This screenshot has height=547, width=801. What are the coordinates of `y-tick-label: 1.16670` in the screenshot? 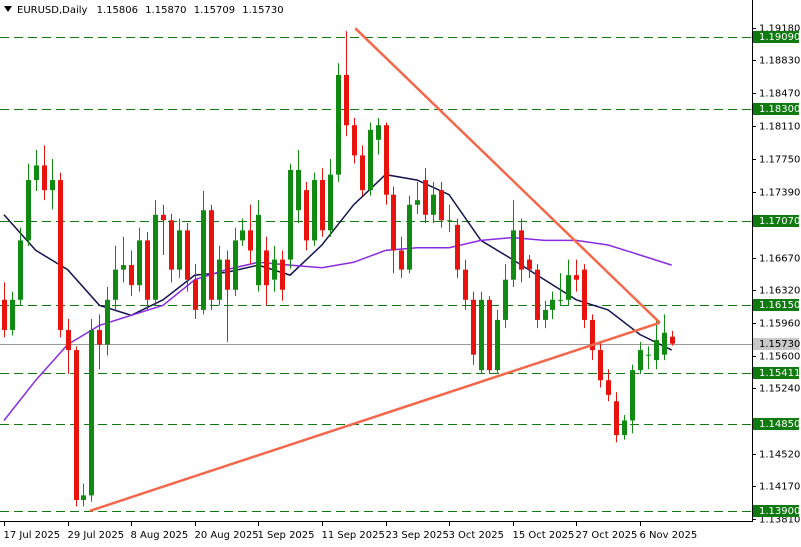 It's located at (779, 259).